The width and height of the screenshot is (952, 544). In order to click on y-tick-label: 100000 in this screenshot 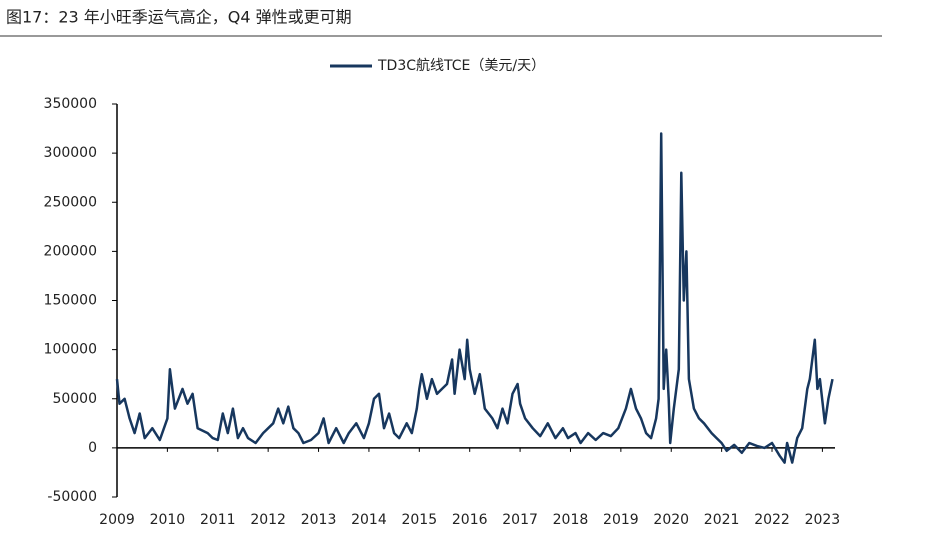, I will do `click(70, 350)`.